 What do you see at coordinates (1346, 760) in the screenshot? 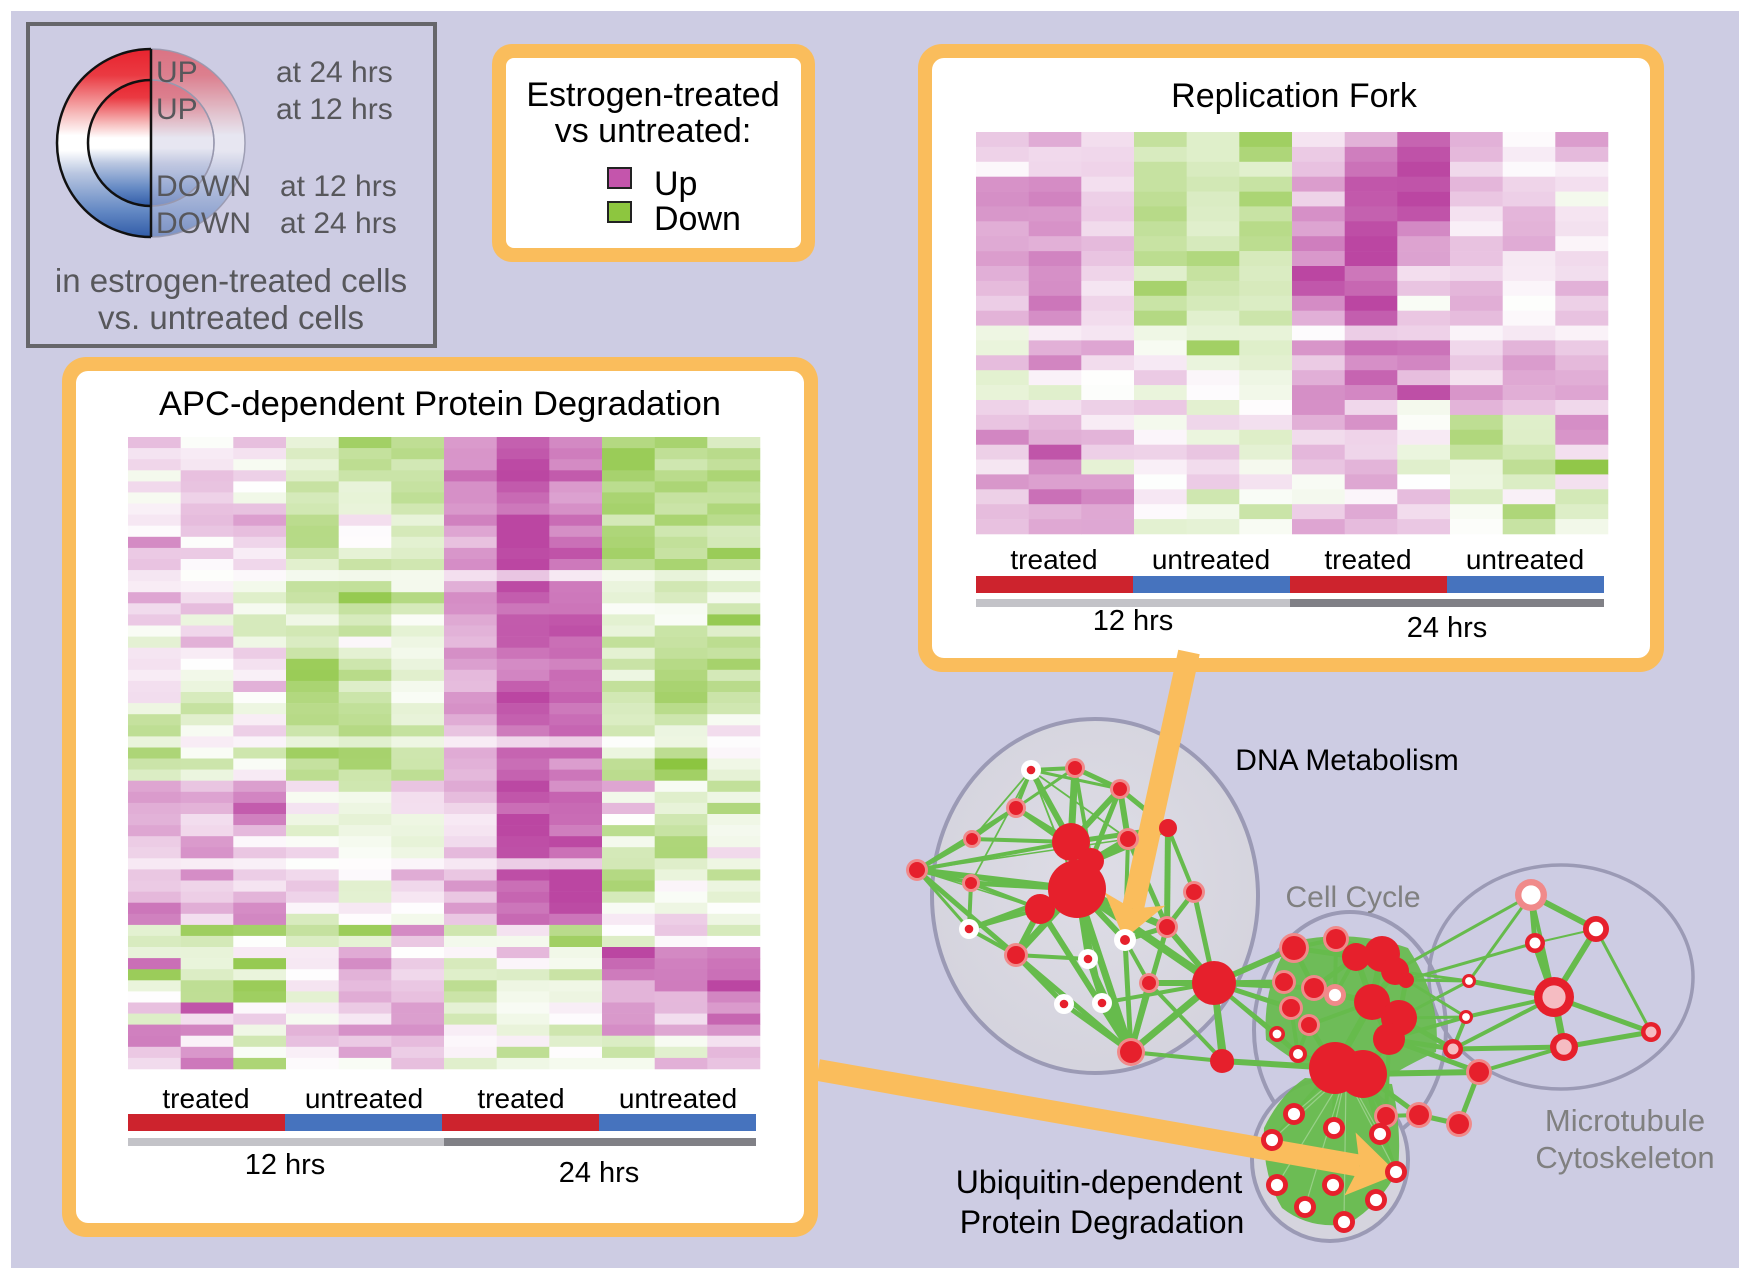
I see `svg-text: DNA Metabolism` at bounding box center [1346, 760].